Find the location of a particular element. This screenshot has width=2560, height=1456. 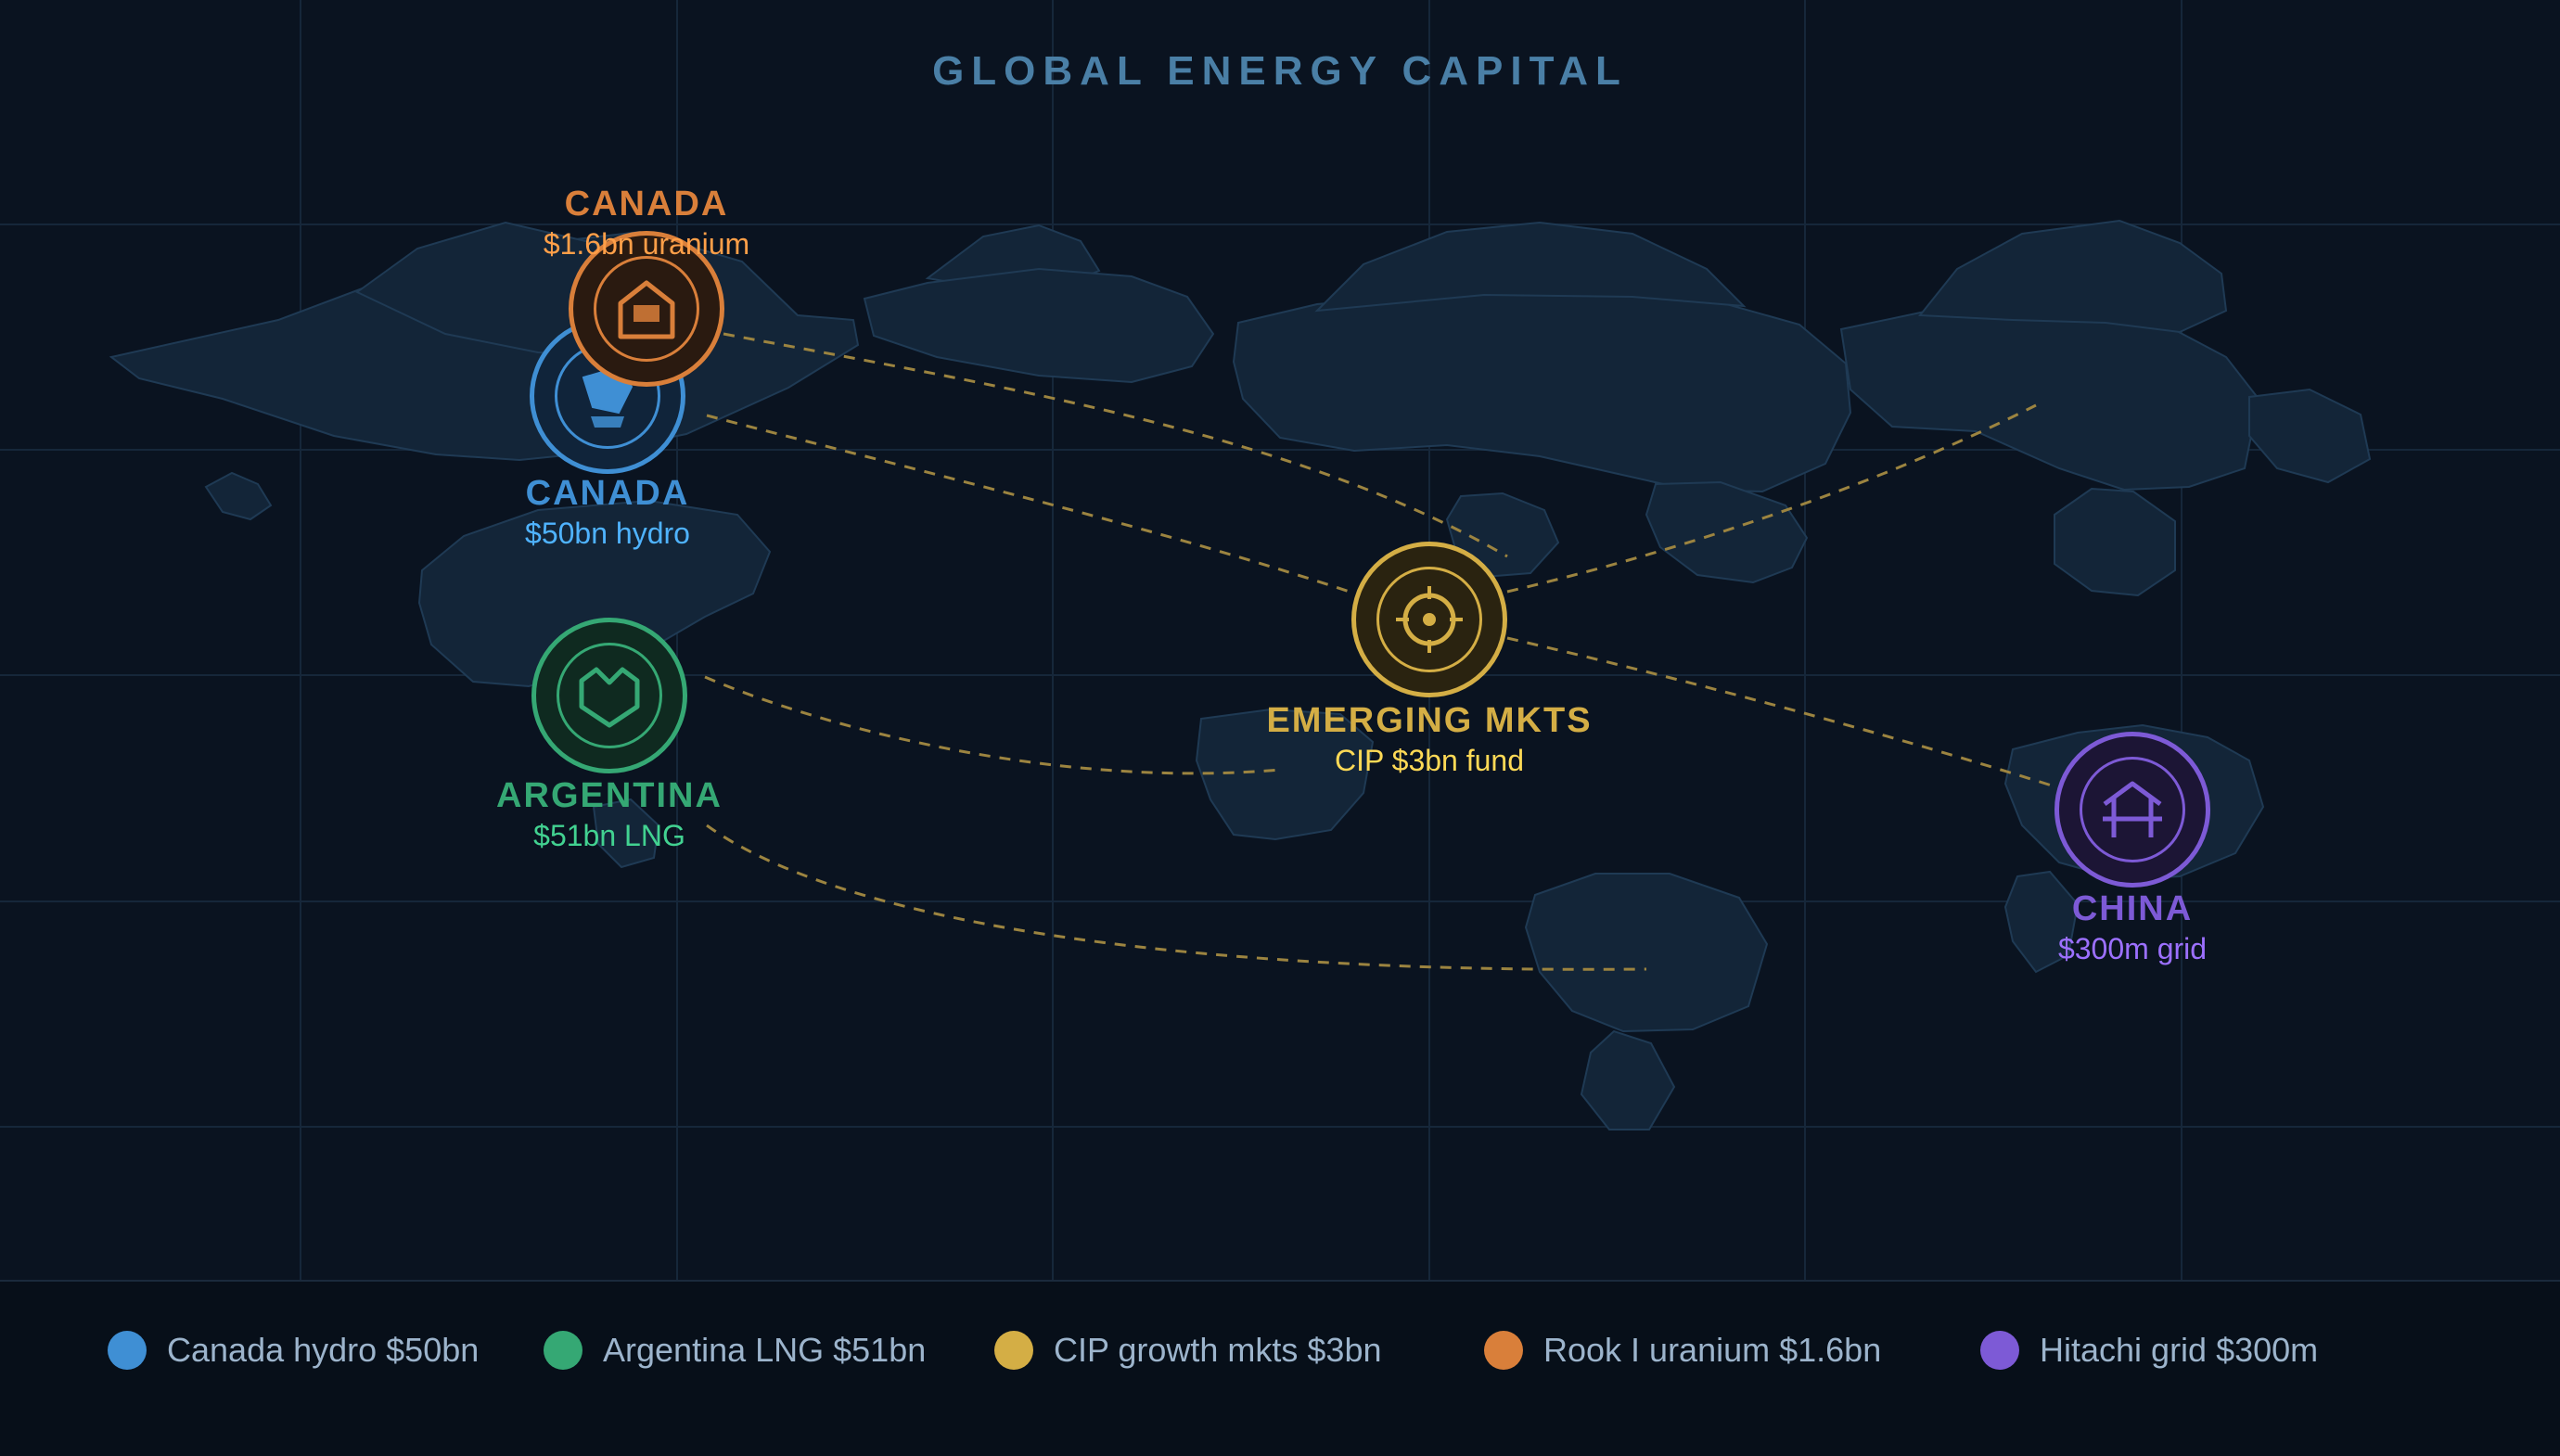

flow-line-hydro-to-emerging is located at coordinates (1028, 504).